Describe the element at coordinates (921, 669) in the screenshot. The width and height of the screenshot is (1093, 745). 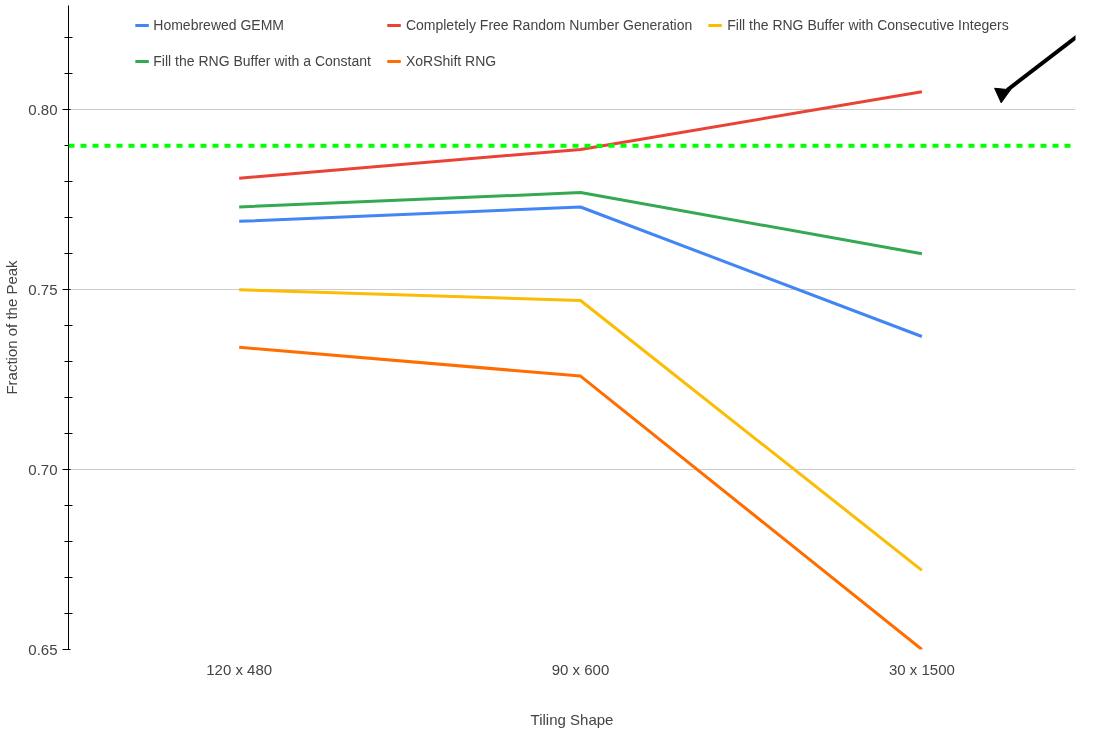
I see `x-tick-label: 30 x 1500` at that location.